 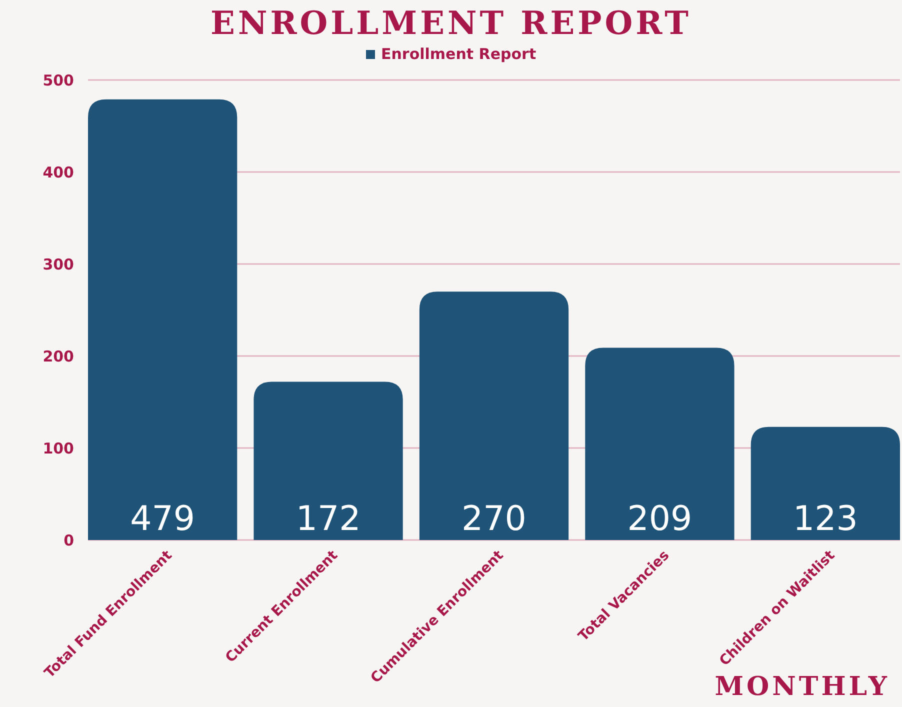 What do you see at coordinates (451, 23) in the screenshot?
I see `chart-title: ENROLLMENT REPORT` at bounding box center [451, 23].